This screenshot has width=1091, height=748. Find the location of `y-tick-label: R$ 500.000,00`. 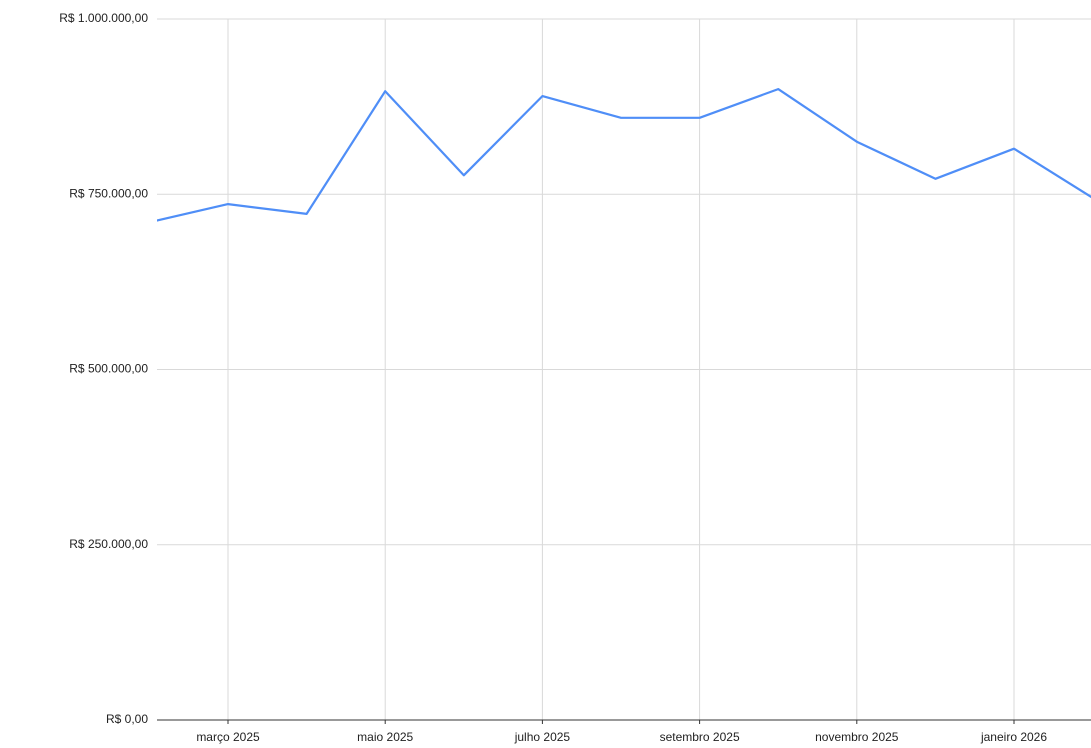

y-tick-label: R$ 500.000,00 is located at coordinates (108, 369).